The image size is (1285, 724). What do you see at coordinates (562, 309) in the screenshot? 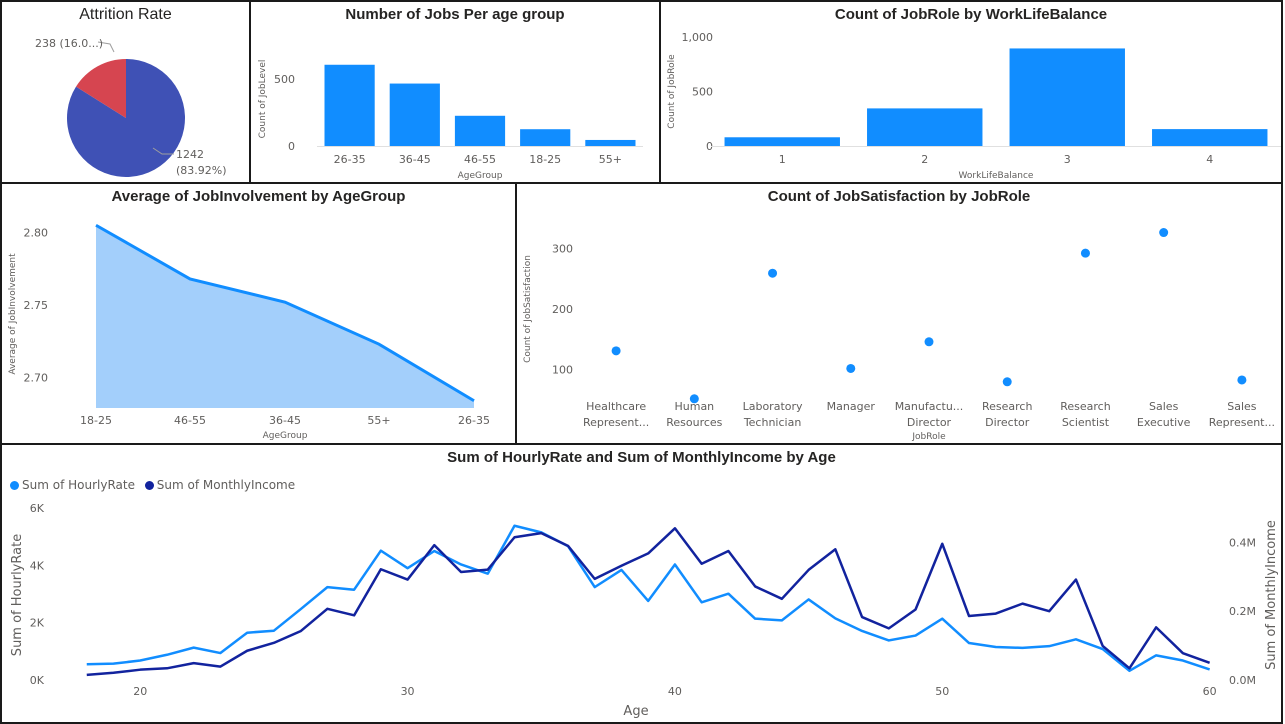
I see `y-tick-label: 200` at bounding box center [562, 309].